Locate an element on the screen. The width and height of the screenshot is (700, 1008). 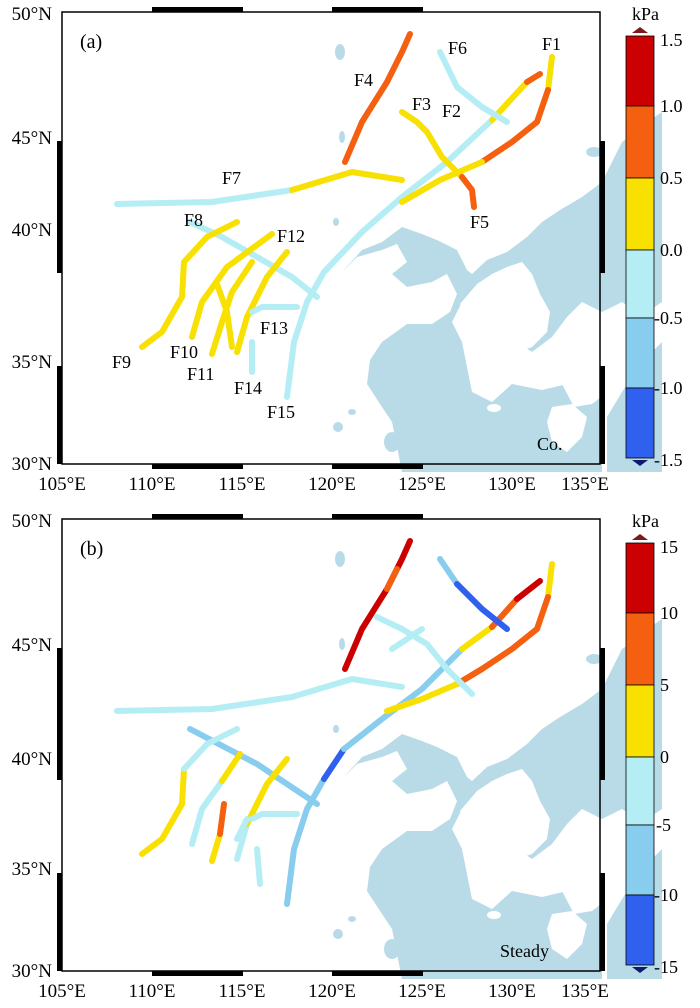
fault-label-f1: F1 is located at coordinates (551, 44).